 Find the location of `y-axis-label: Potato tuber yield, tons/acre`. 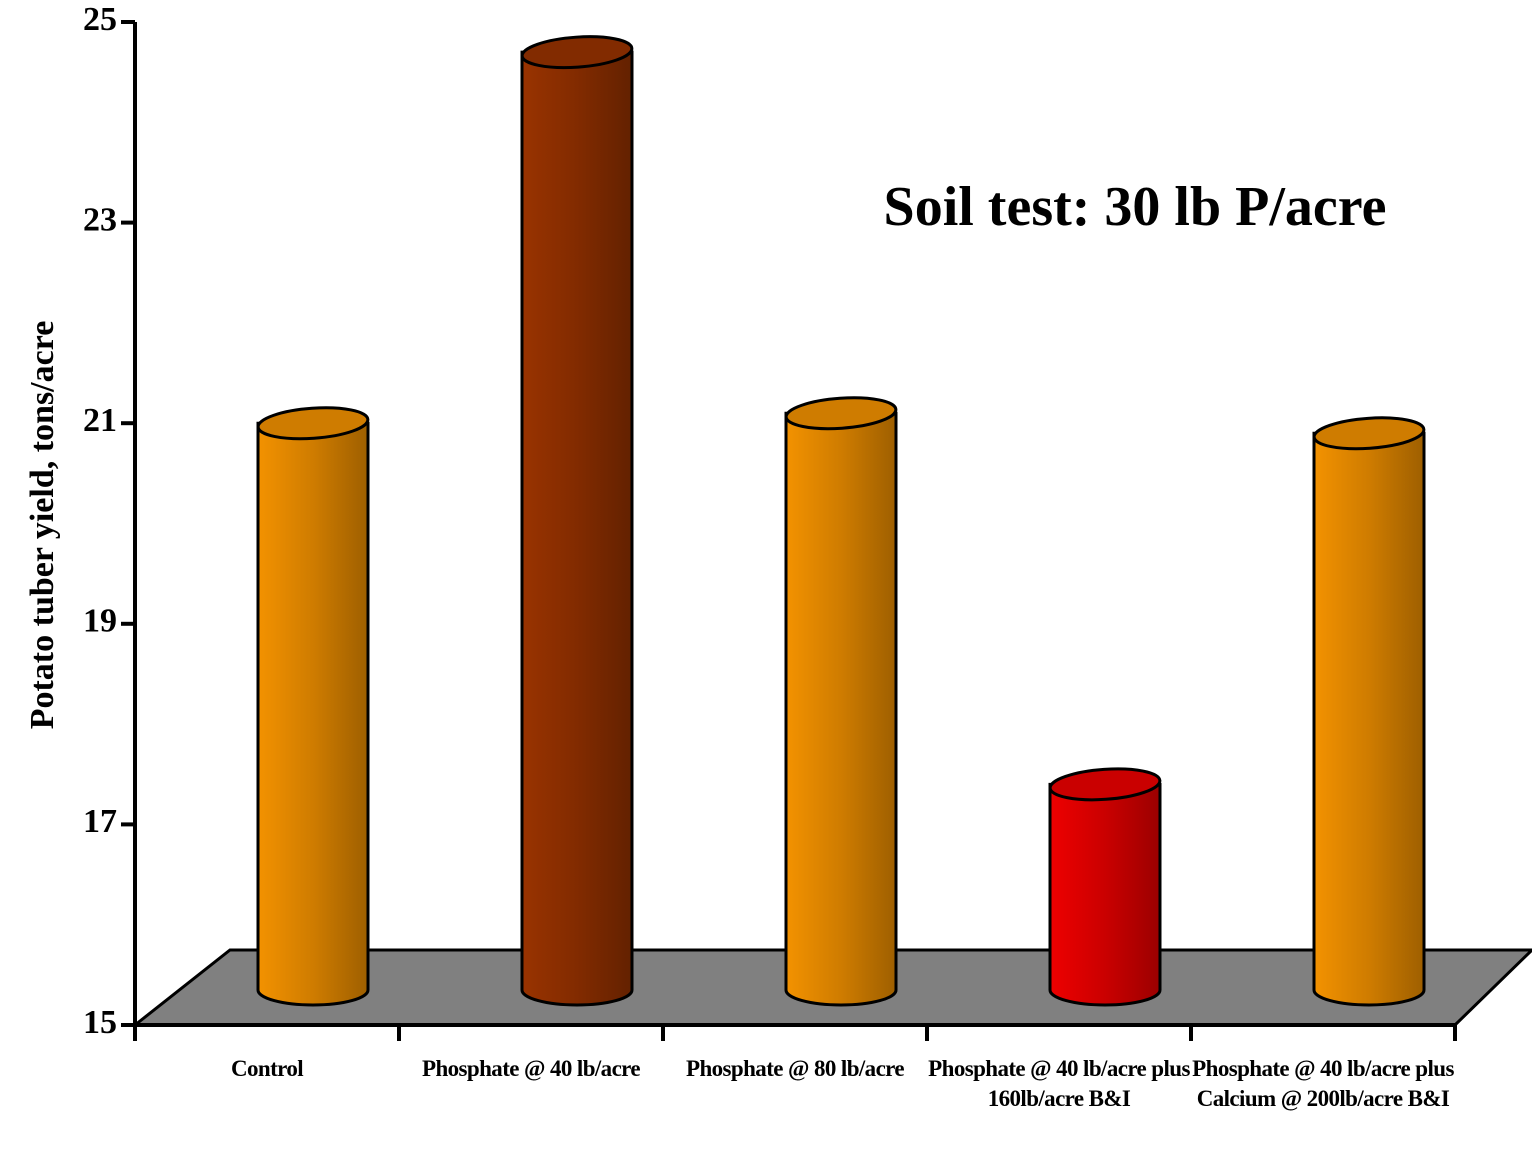

y-axis-label: Potato tuber yield, tons/acre is located at coordinates (42, 525).